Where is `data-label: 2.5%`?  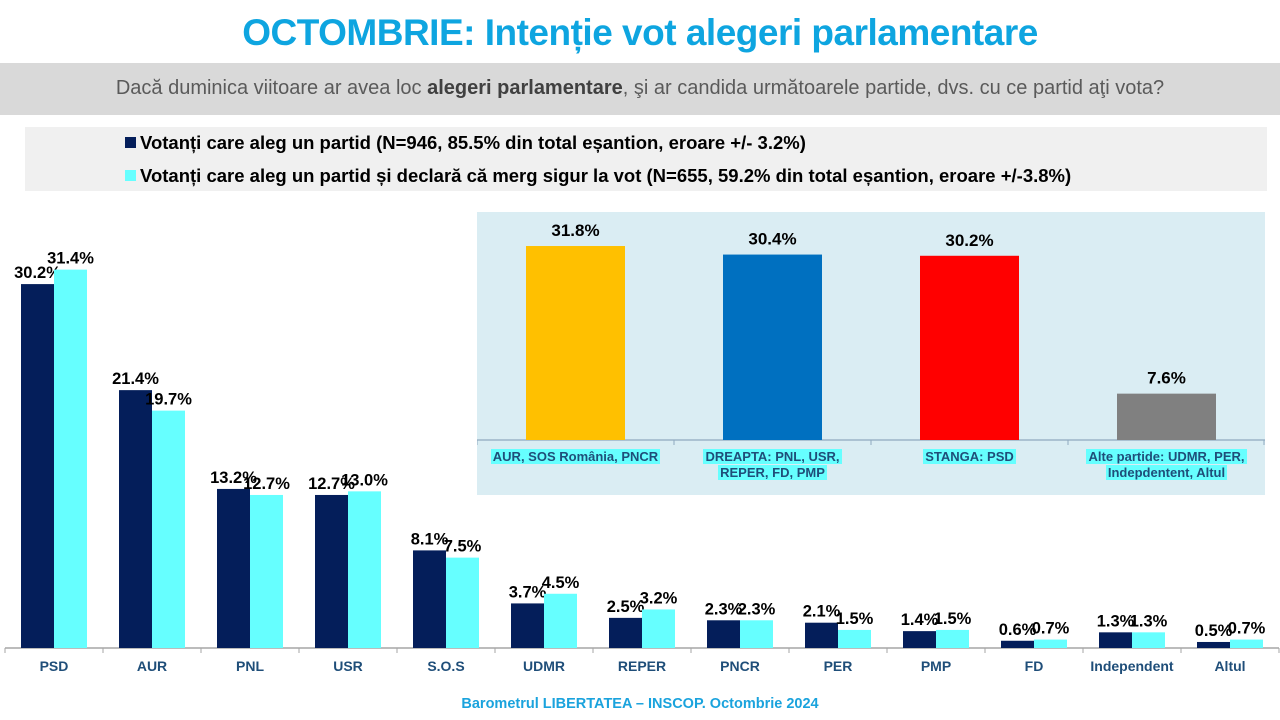 data-label: 2.5% is located at coordinates (626, 607).